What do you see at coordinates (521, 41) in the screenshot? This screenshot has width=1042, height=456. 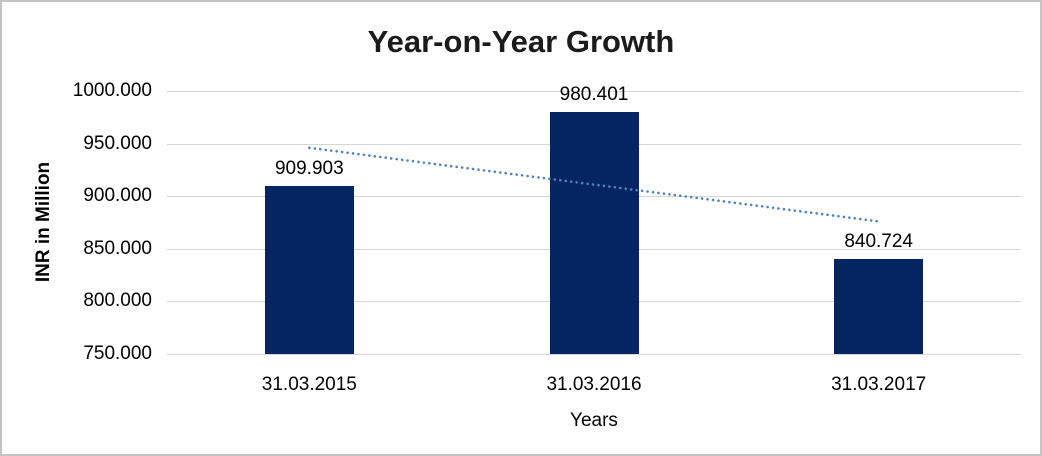 I see `chart-title: Year-on-Year Growth` at bounding box center [521, 41].